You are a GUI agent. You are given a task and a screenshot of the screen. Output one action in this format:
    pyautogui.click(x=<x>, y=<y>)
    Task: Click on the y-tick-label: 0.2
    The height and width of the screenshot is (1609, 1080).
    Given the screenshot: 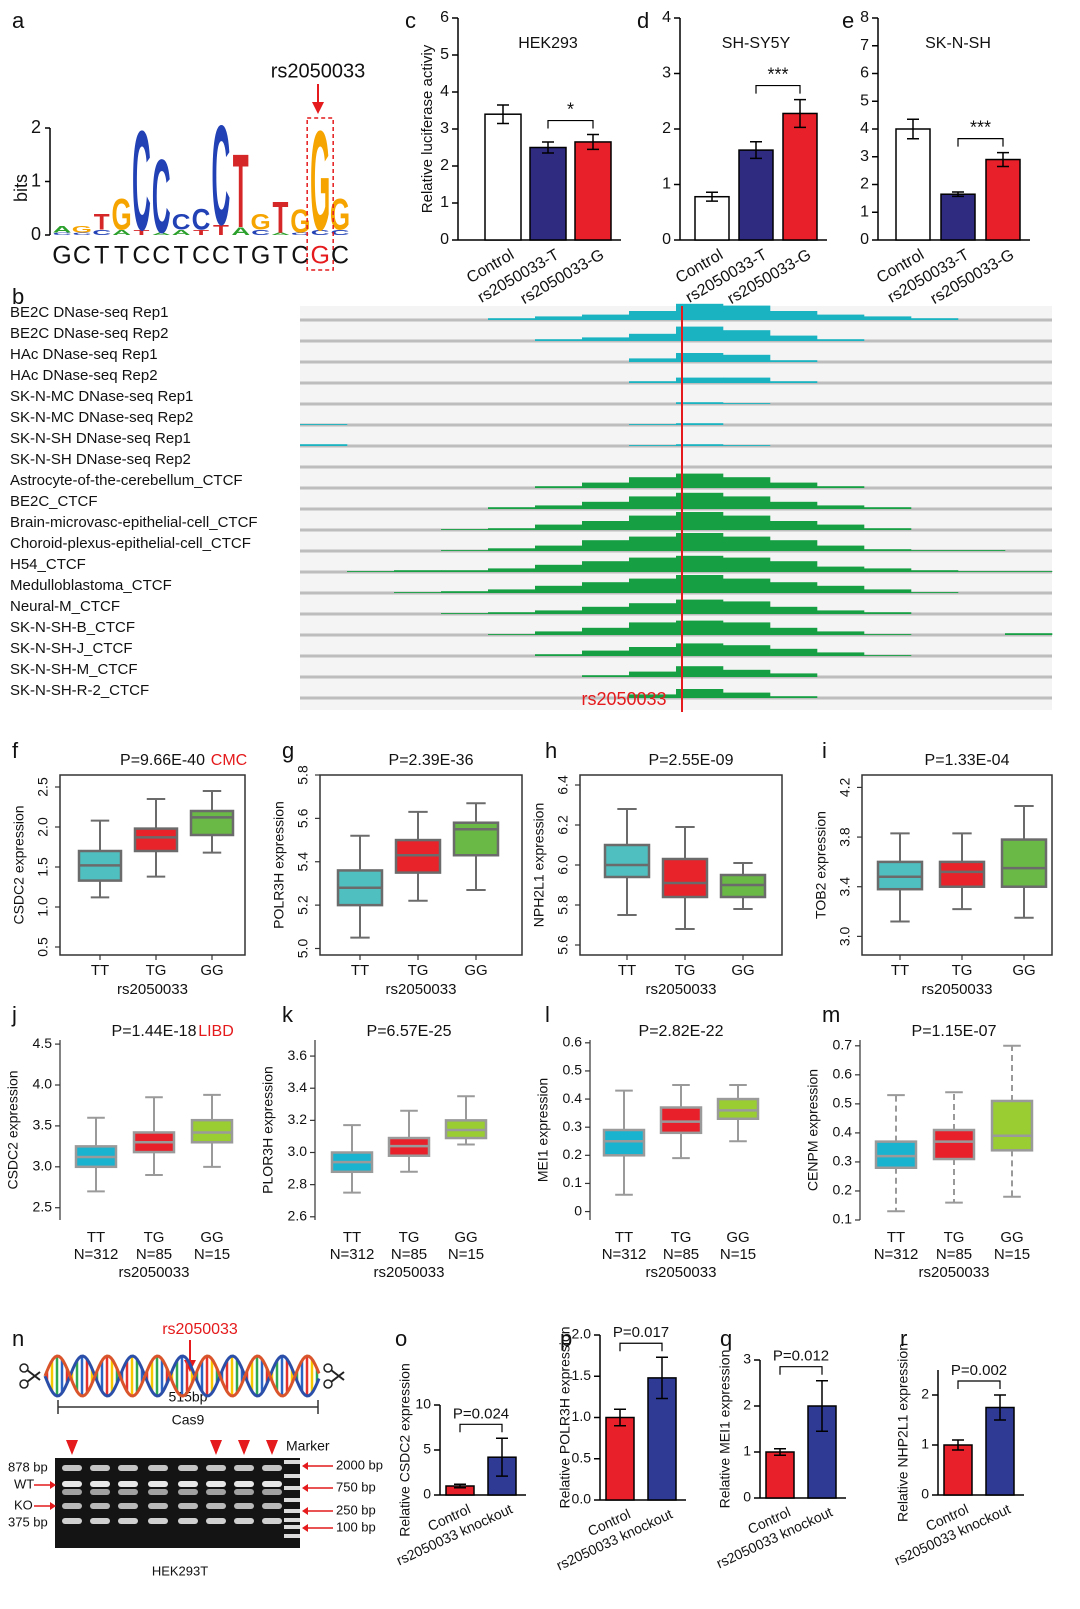 What is the action you would take?
    pyautogui.click(x=573, y=1154)
    